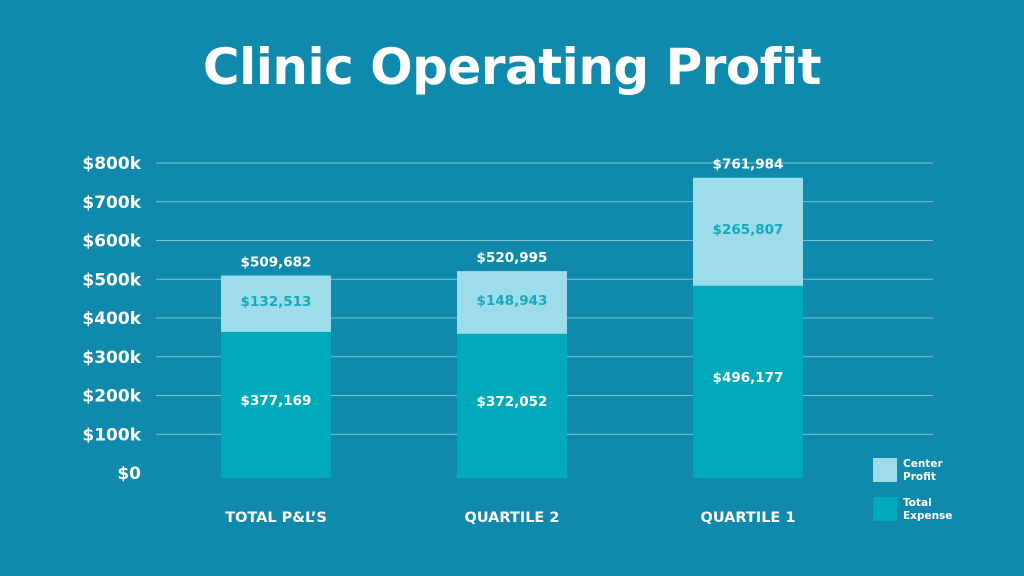 This screenshot has width=1024, height=576. Describe the element at coordinates (748, 165) in the screenshot. I see `total-label: $761,984` at that location.